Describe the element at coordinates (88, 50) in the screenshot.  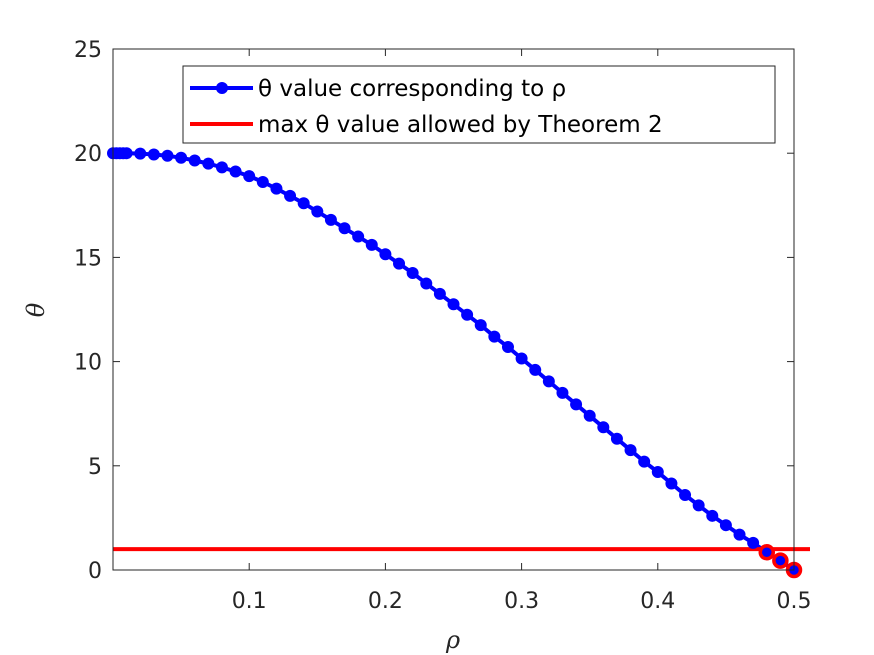
I see `y-tick-label: 25` at that location.